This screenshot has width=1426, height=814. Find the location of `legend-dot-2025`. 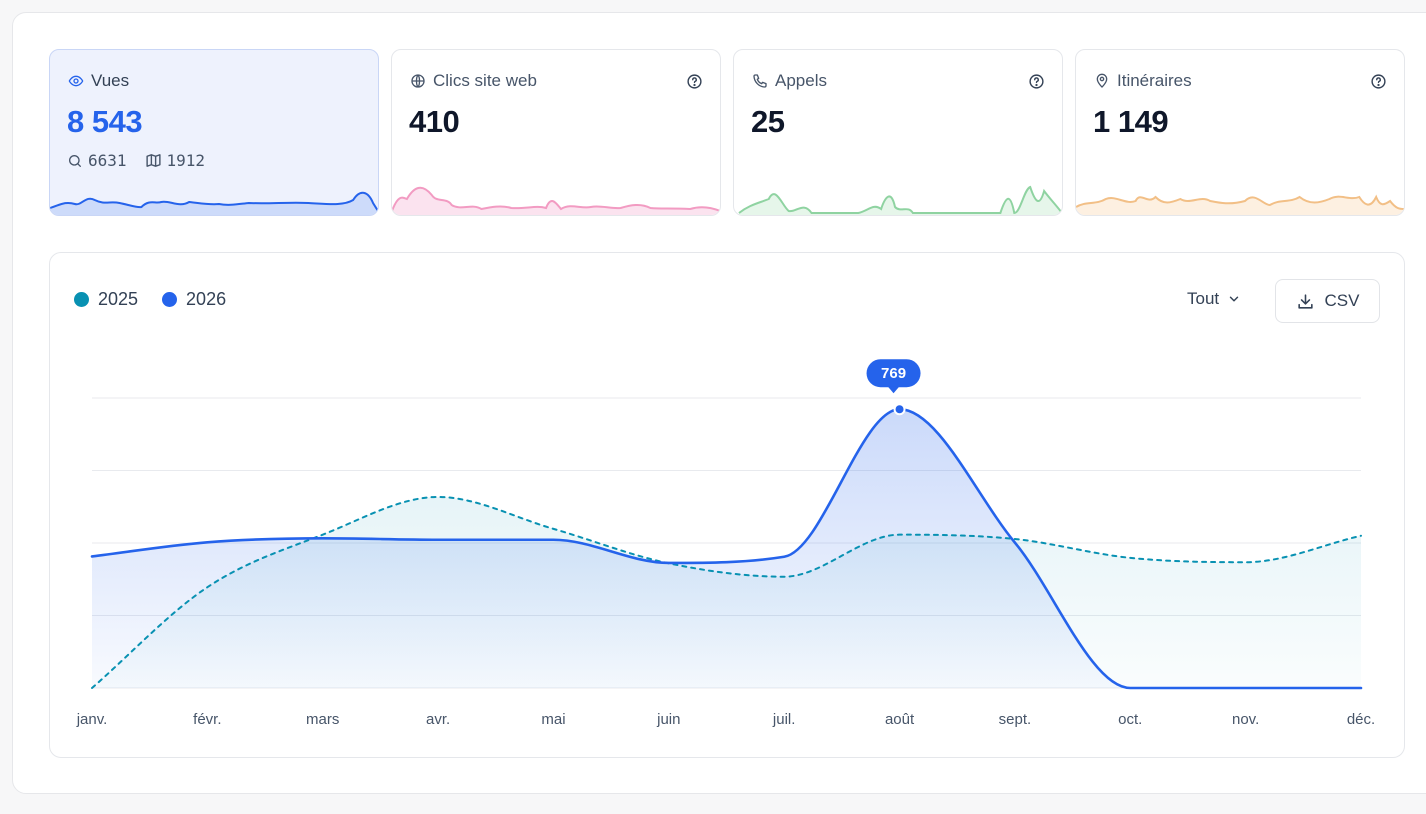

legend-dot-2025 is located at coordinates (81, 299).